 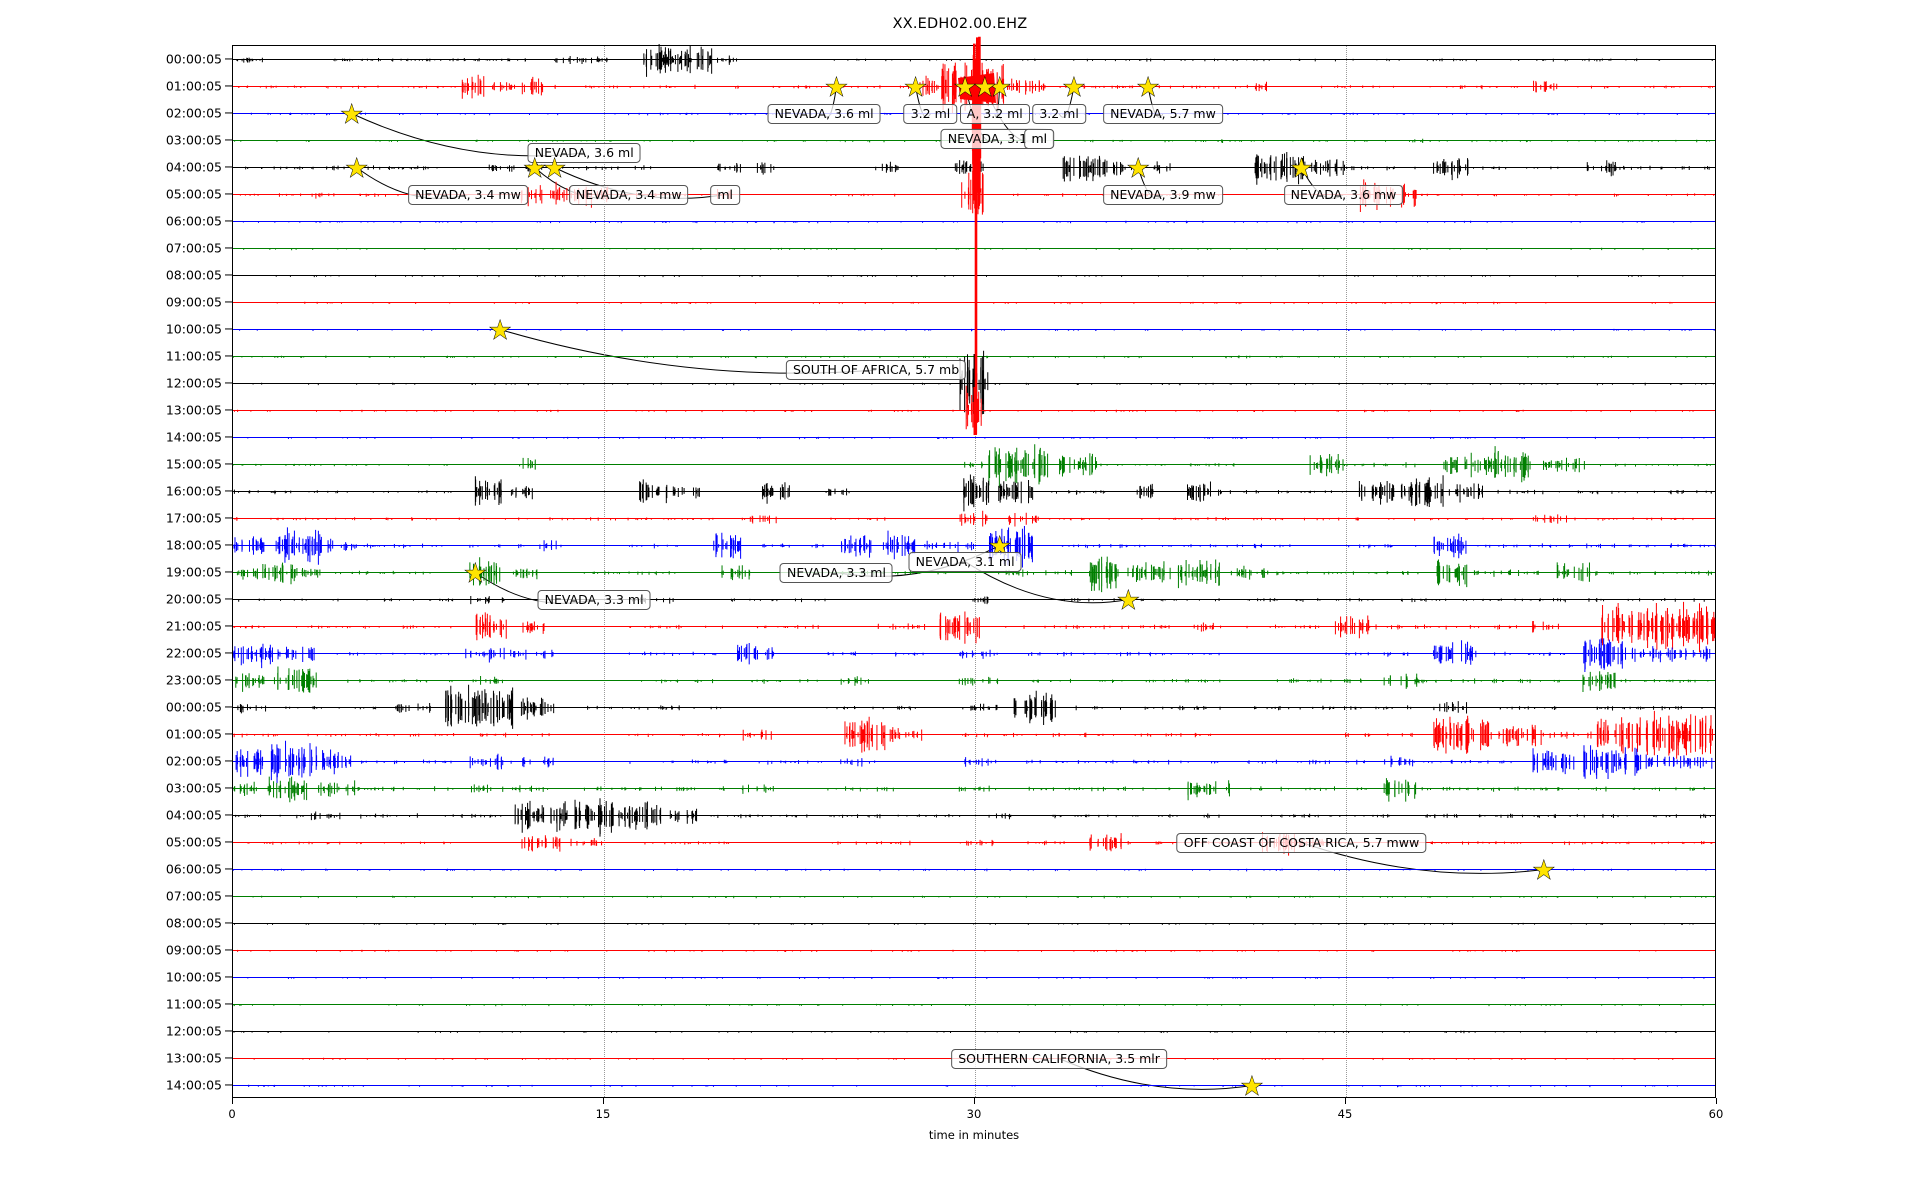 I want to click on y-axis-tick-label: 06:00:05, so click(x=193, y=868).